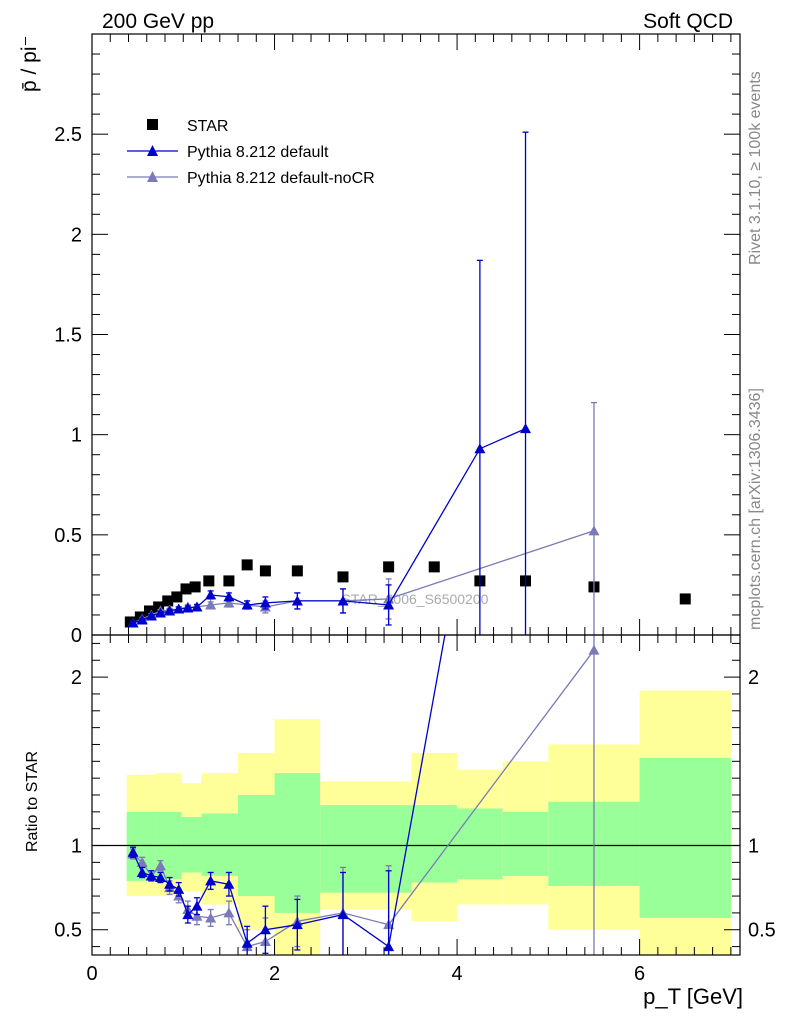 Image resolution: width=786 pixels, height=1024 pixels. I want to click on y-tick-label: 1.5, so click(68, 336).